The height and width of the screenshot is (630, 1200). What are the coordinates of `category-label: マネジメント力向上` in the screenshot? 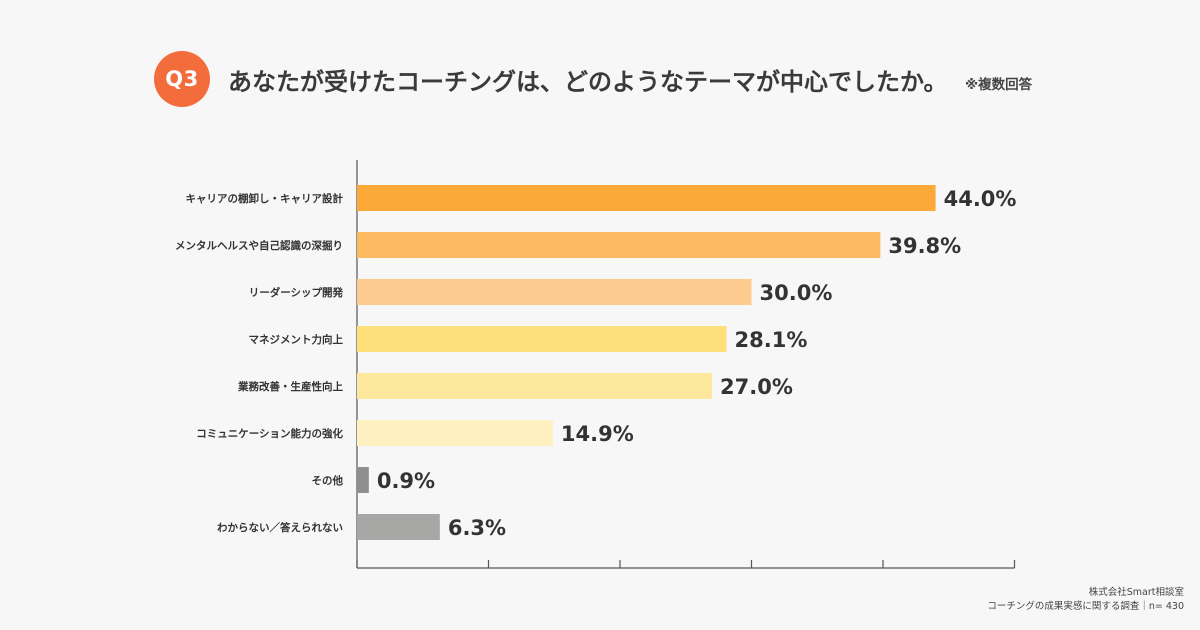 It's located at (296, 339).